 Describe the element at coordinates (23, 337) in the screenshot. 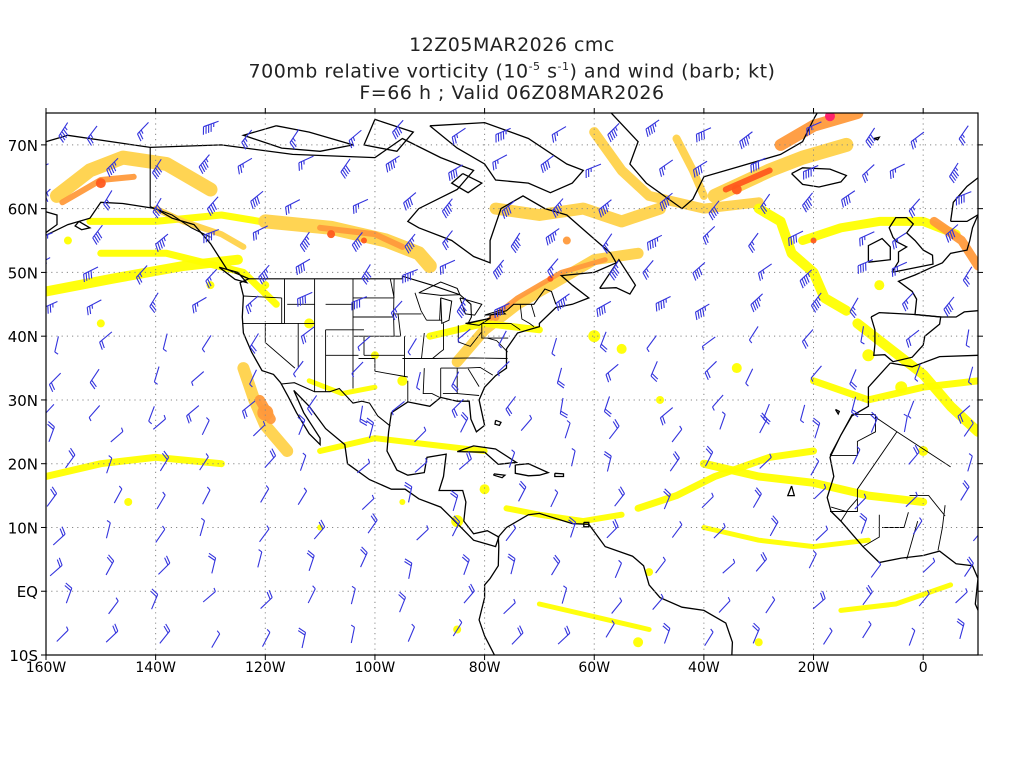

I see `lat-label: 40N` at that location.